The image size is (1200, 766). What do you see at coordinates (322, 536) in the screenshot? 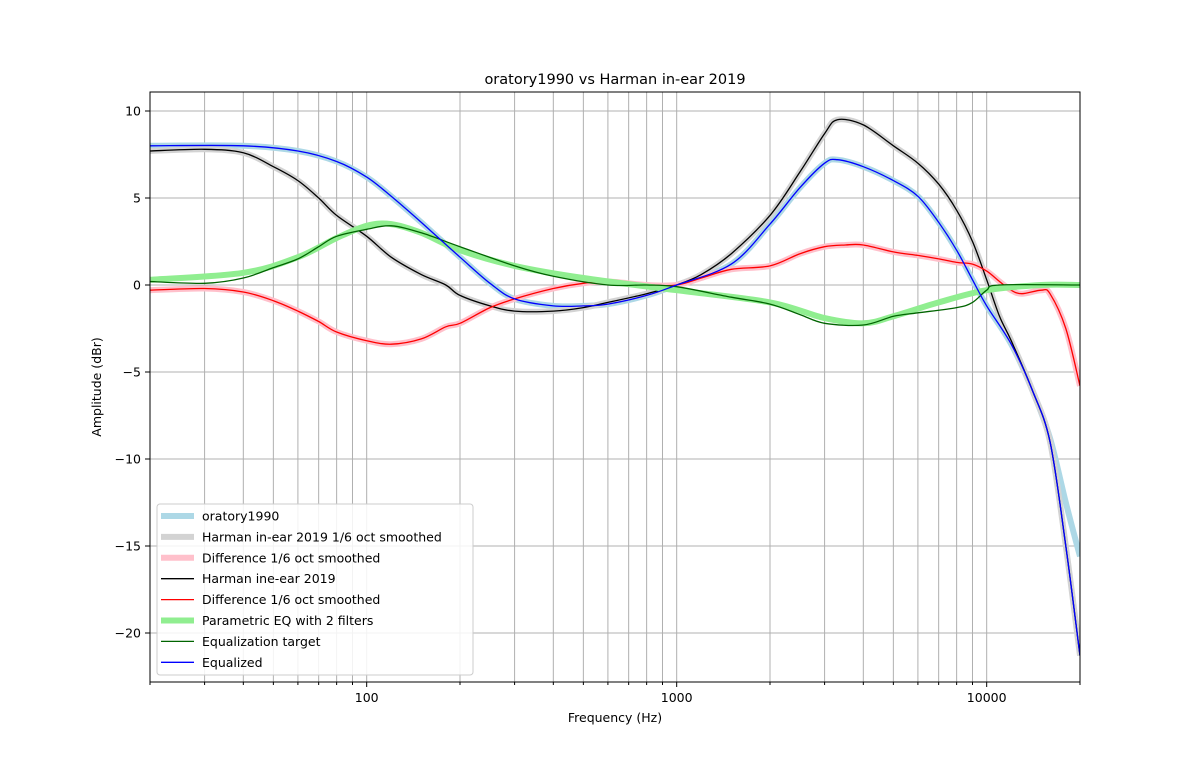
I see `legend-label: Harman in-ear 2019 1/6 oct smoothed` at bounding box center [322, 536].